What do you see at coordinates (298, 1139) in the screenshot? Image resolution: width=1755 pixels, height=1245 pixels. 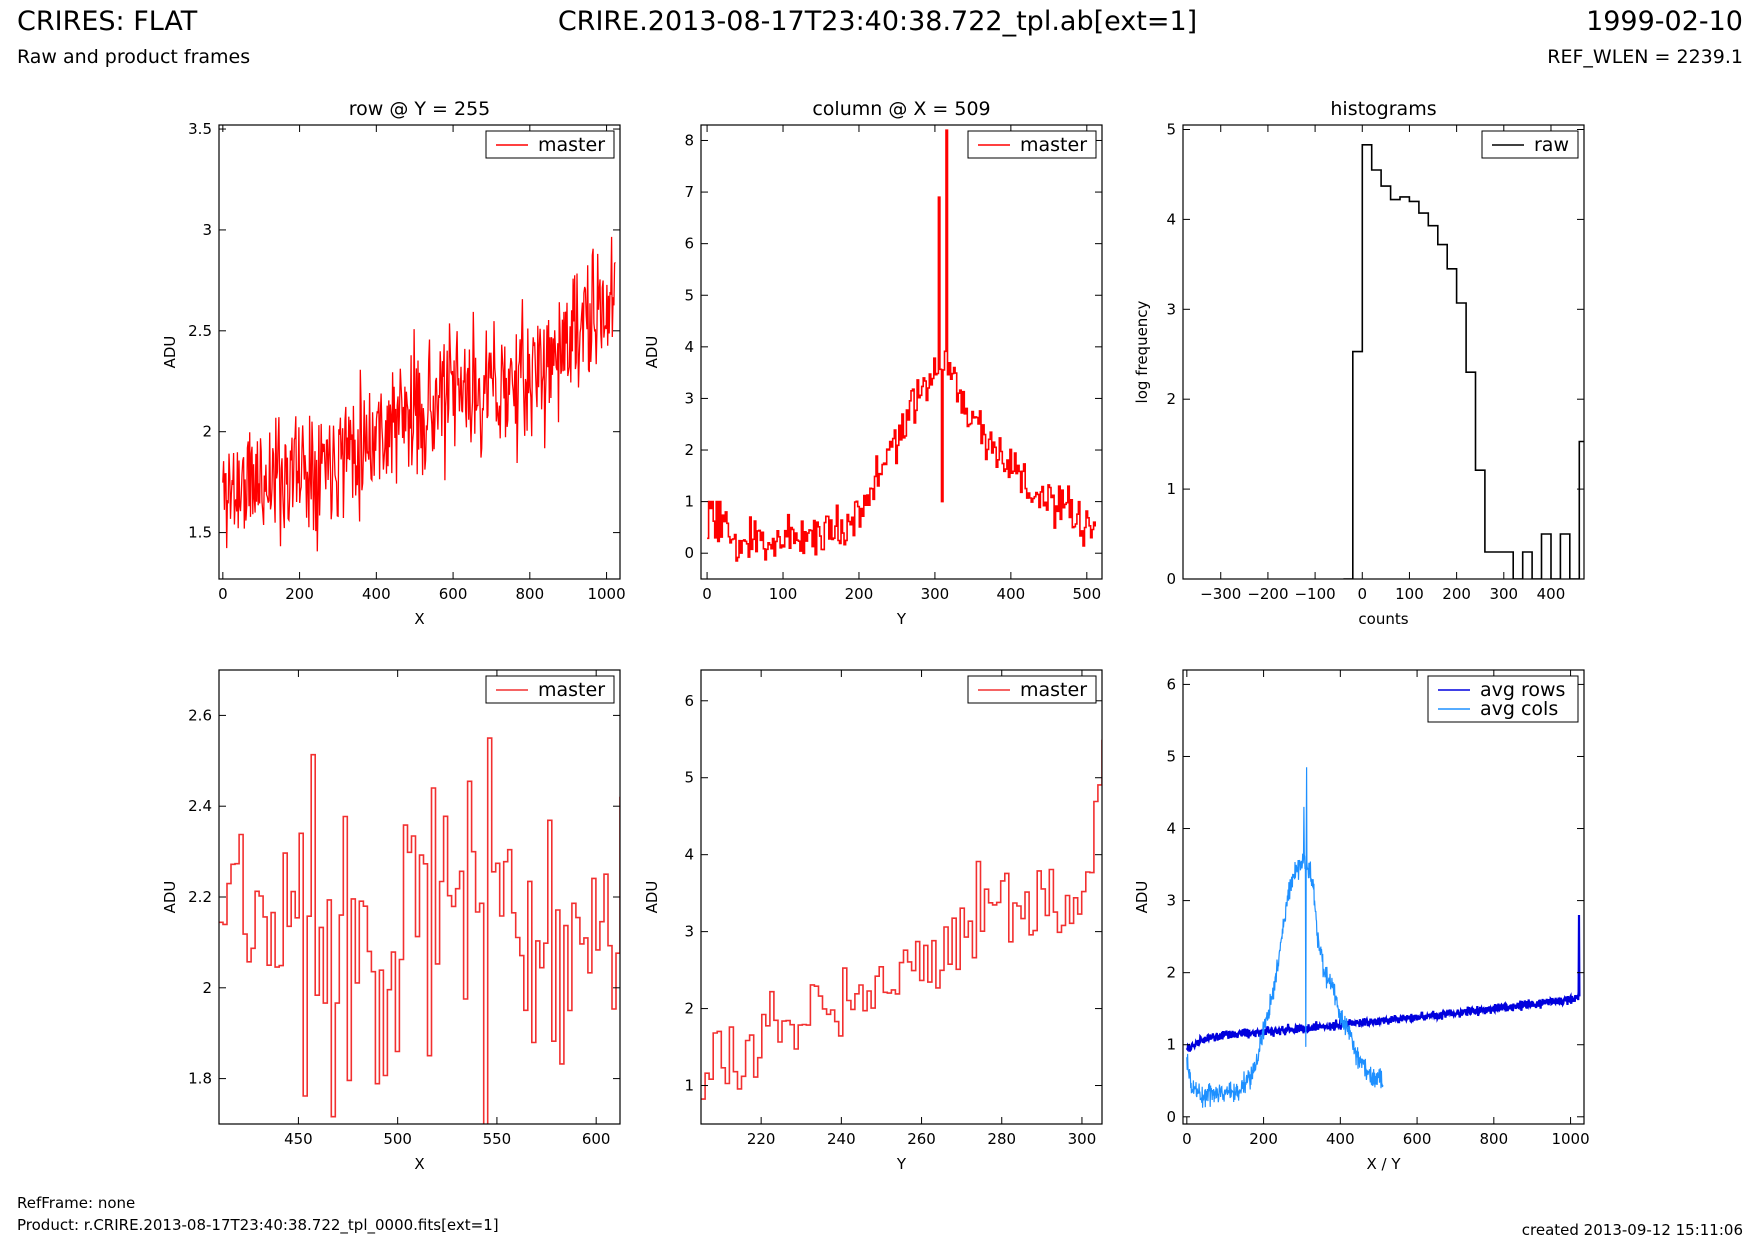 I see `x-tick-label: 450` at bounding box center [298, 1139].